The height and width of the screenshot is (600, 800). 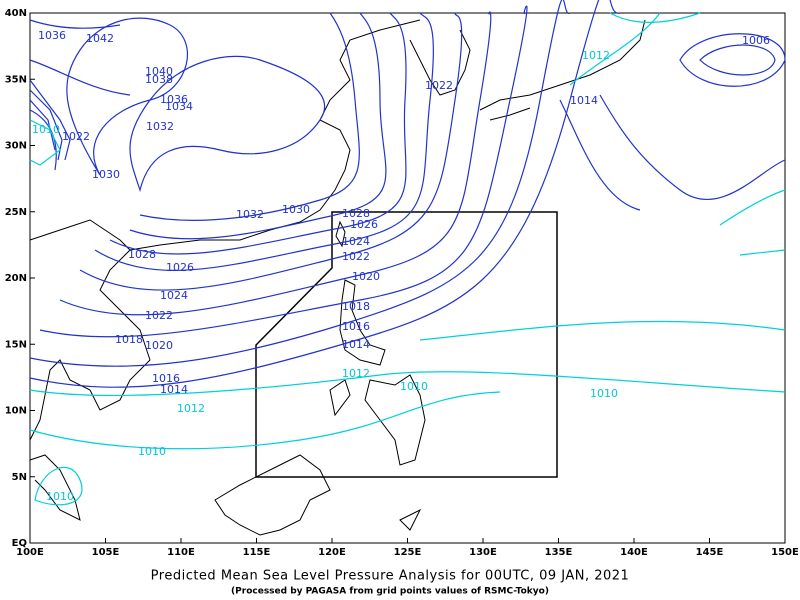 What do you see at coordinates (16, 212) in the screenshot?
I see `lat-tick-label: 25N` at bounding box center [16, 212].